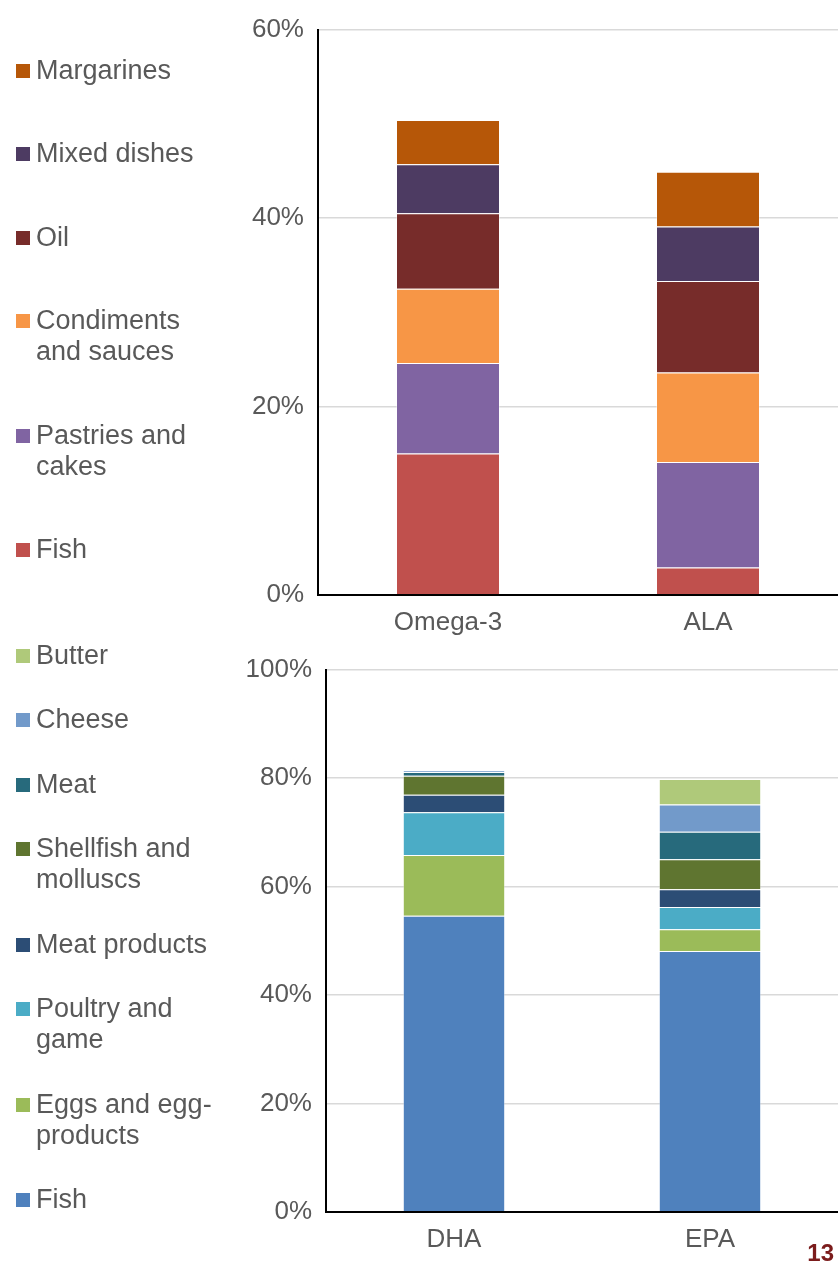 This screenshot has height=1267, width=838. Describe the element at coordinates (454, 1237) in the screenshot. I see `x-tick-label: DHA` at that location.